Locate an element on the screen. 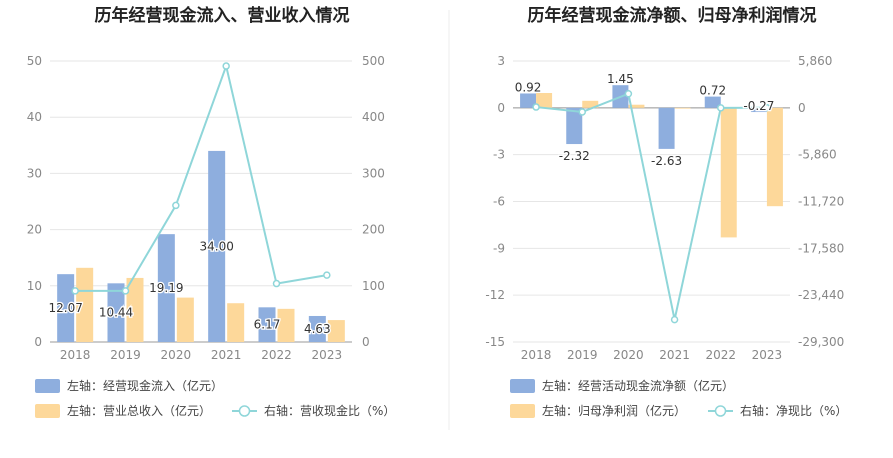 The image size is (893, 458). chart1-left-tick-label: 30 is located at coordinates (34, 173).